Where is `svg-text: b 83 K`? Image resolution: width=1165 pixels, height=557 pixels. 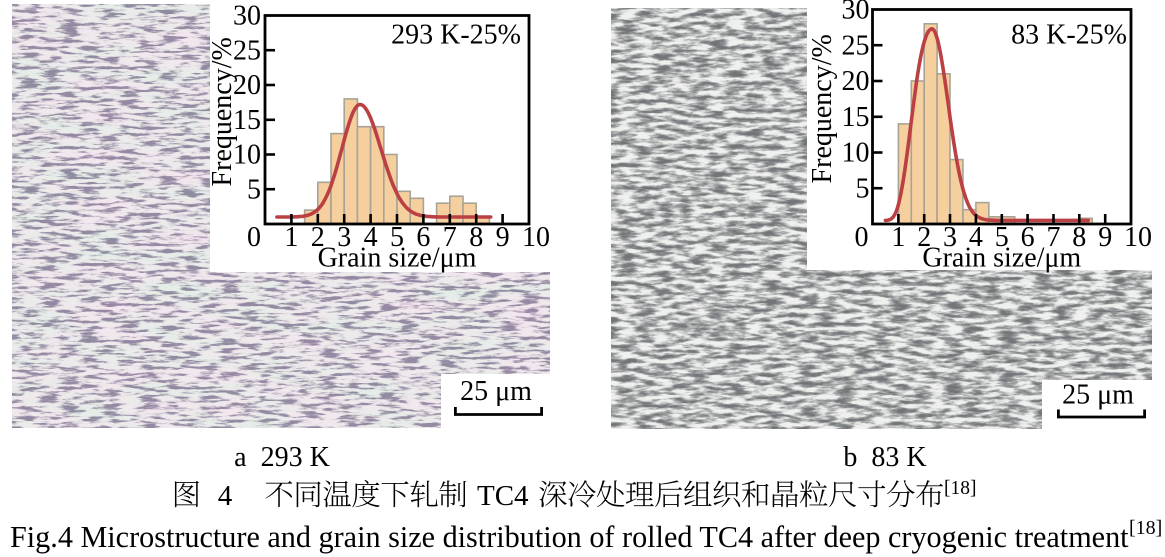 svg-text: b 83 K is located at coordinates (884, 457).